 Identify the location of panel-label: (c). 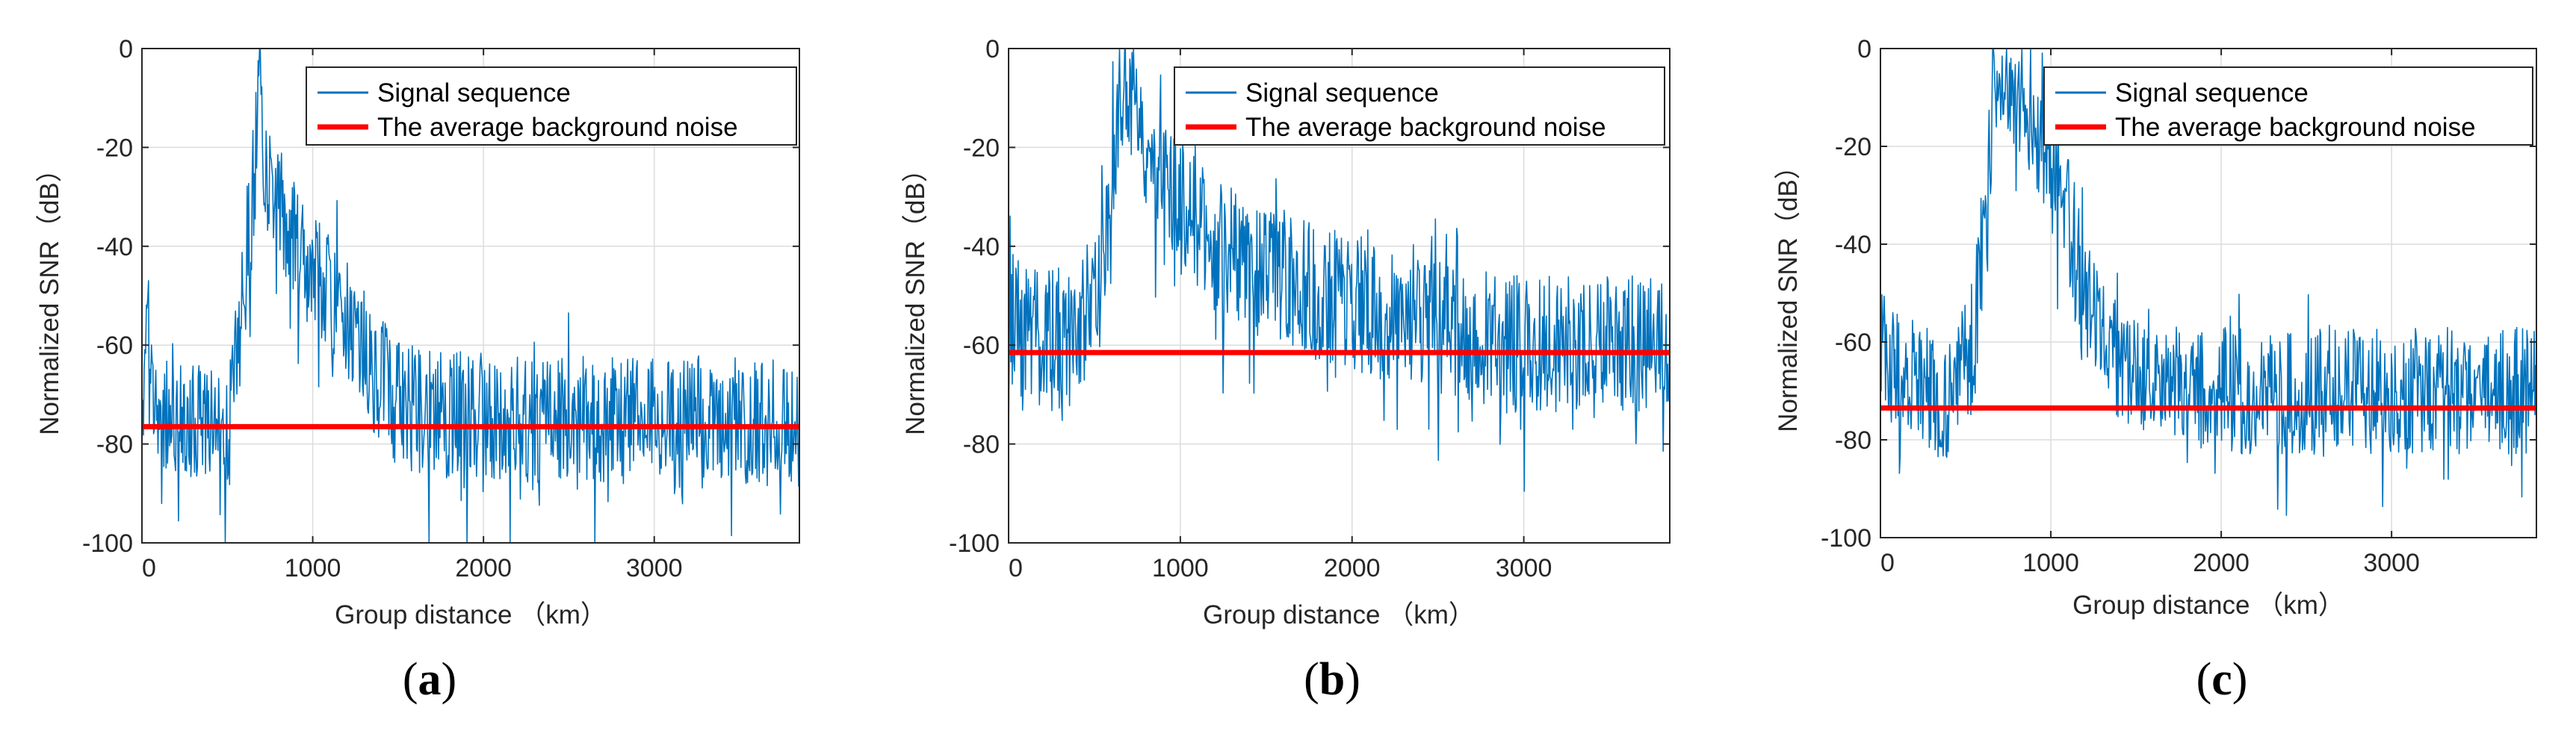
(2222, 679).